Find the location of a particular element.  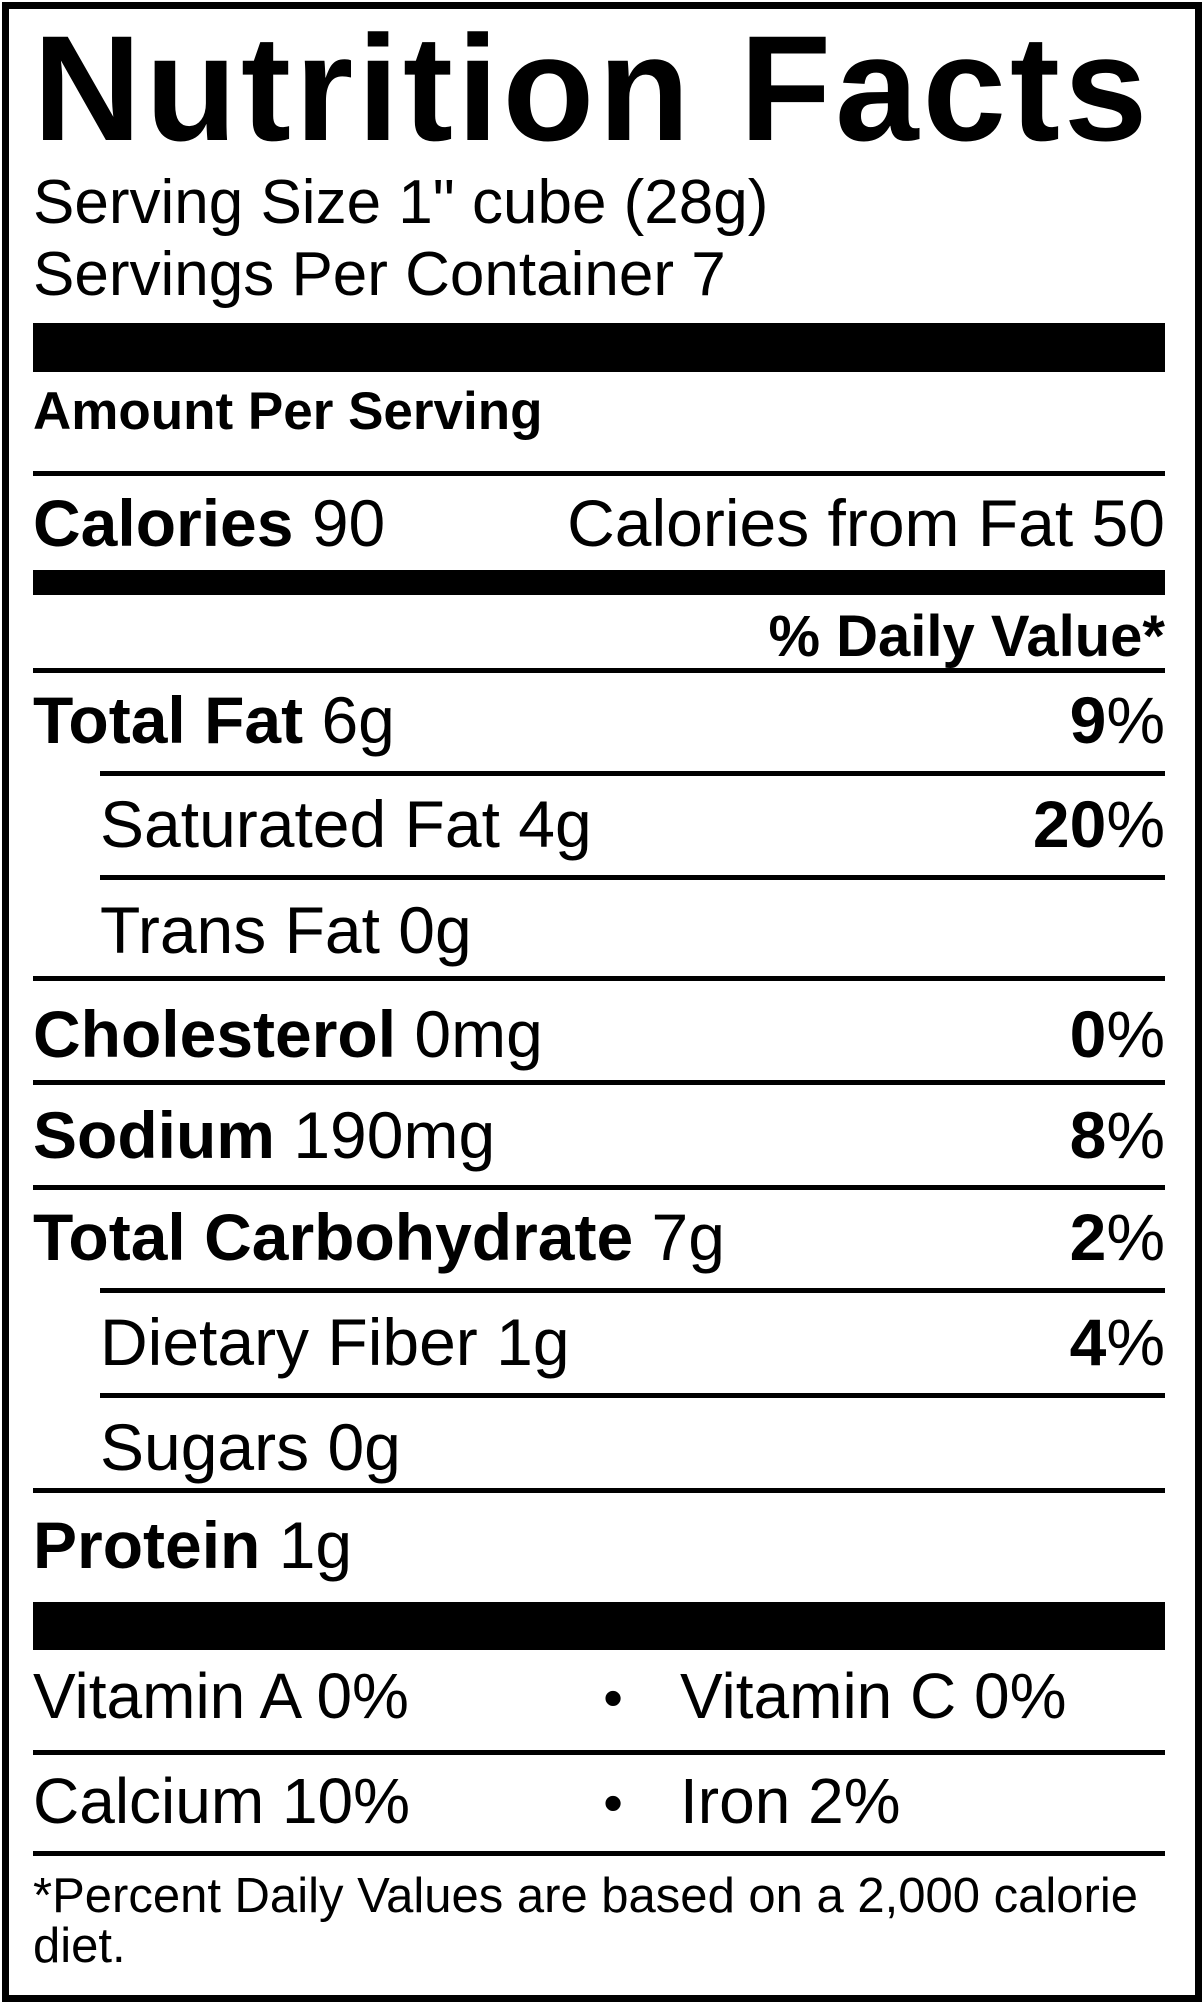

nutrient-daily-value: 4% is located at coordinates (1117, 1342).